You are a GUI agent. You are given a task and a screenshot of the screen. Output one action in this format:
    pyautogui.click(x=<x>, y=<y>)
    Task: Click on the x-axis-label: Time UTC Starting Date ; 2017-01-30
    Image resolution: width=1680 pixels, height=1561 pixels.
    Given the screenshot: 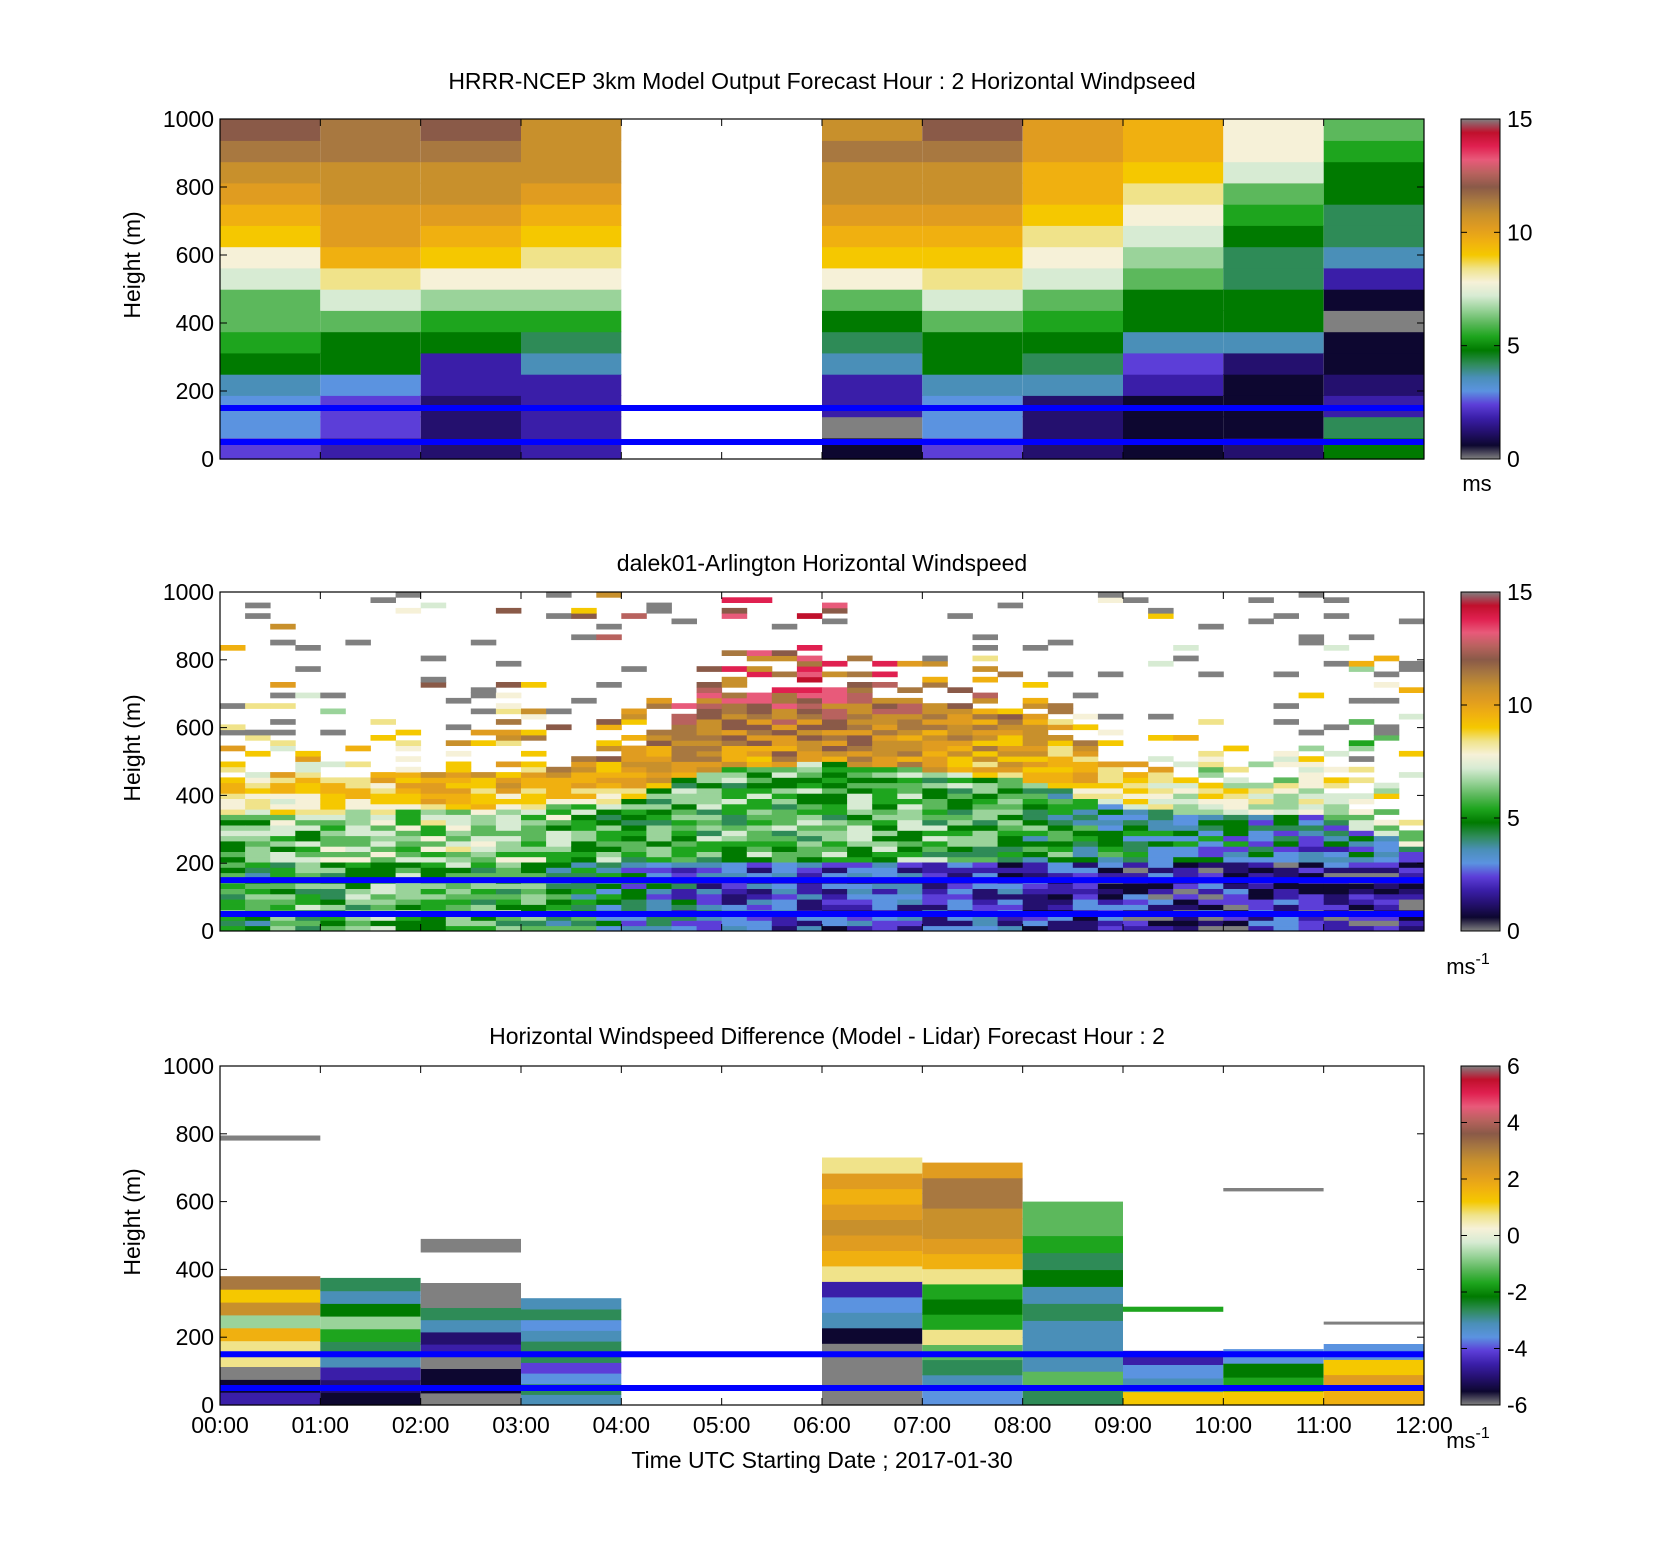 What is the action you would take?
    pyautogui.click(x=821, y=1460)
    